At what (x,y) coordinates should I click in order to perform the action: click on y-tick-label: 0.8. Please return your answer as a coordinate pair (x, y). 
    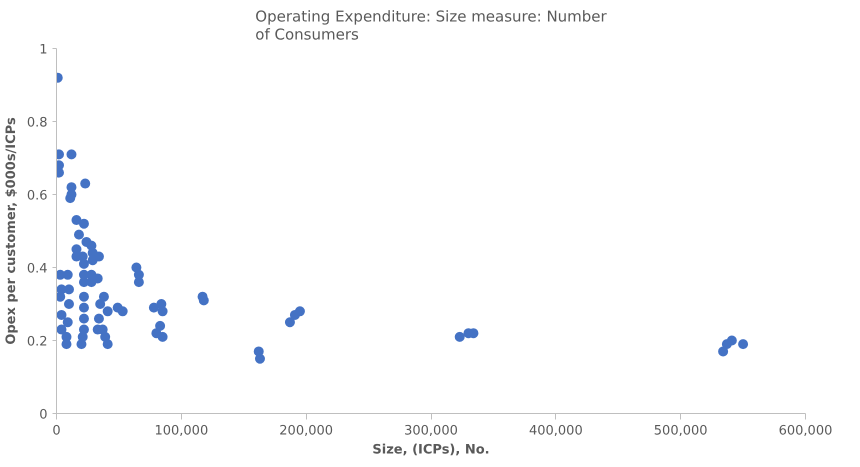
    Looking at the image, I should click on (37, 123).